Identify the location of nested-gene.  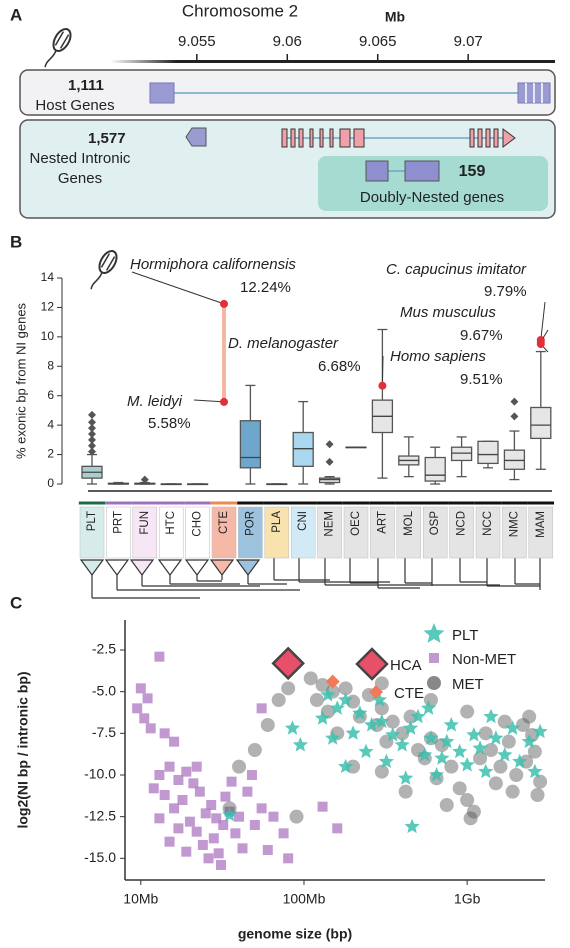
(350, 137).